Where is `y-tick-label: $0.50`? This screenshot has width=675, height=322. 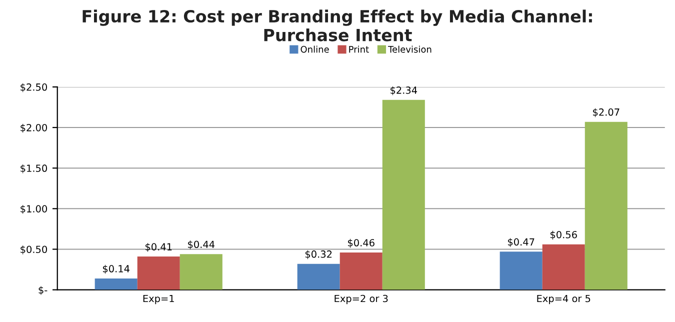 y-tick-label: $0.50 is located at coordinates (34, 250).